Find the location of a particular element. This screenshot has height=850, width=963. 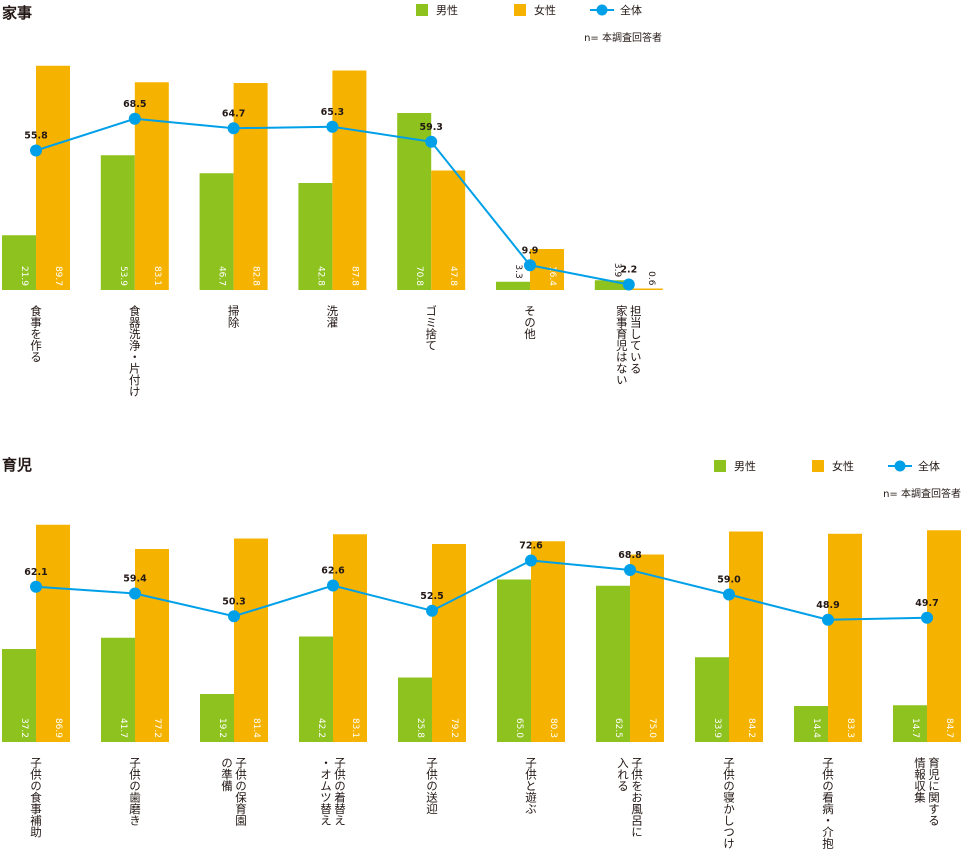

category-label: 洗濯 is located at coordinates (332, 317).